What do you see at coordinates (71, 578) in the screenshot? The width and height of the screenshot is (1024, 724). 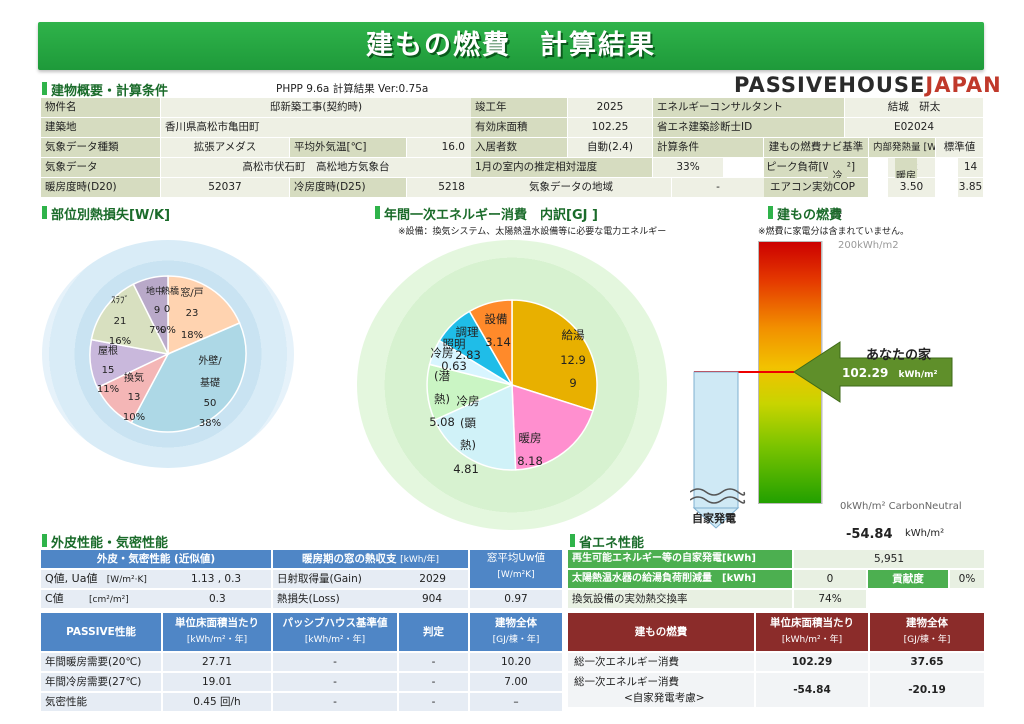 I see `q-label: Q値, Ua値` at bounding box center [71, 578].